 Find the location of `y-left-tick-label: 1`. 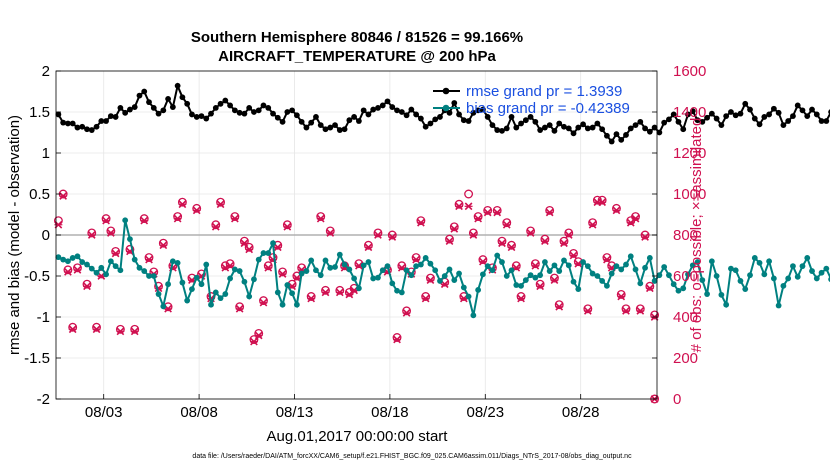

y-left-tick-label: 1 is located at coordinates (46, 153).